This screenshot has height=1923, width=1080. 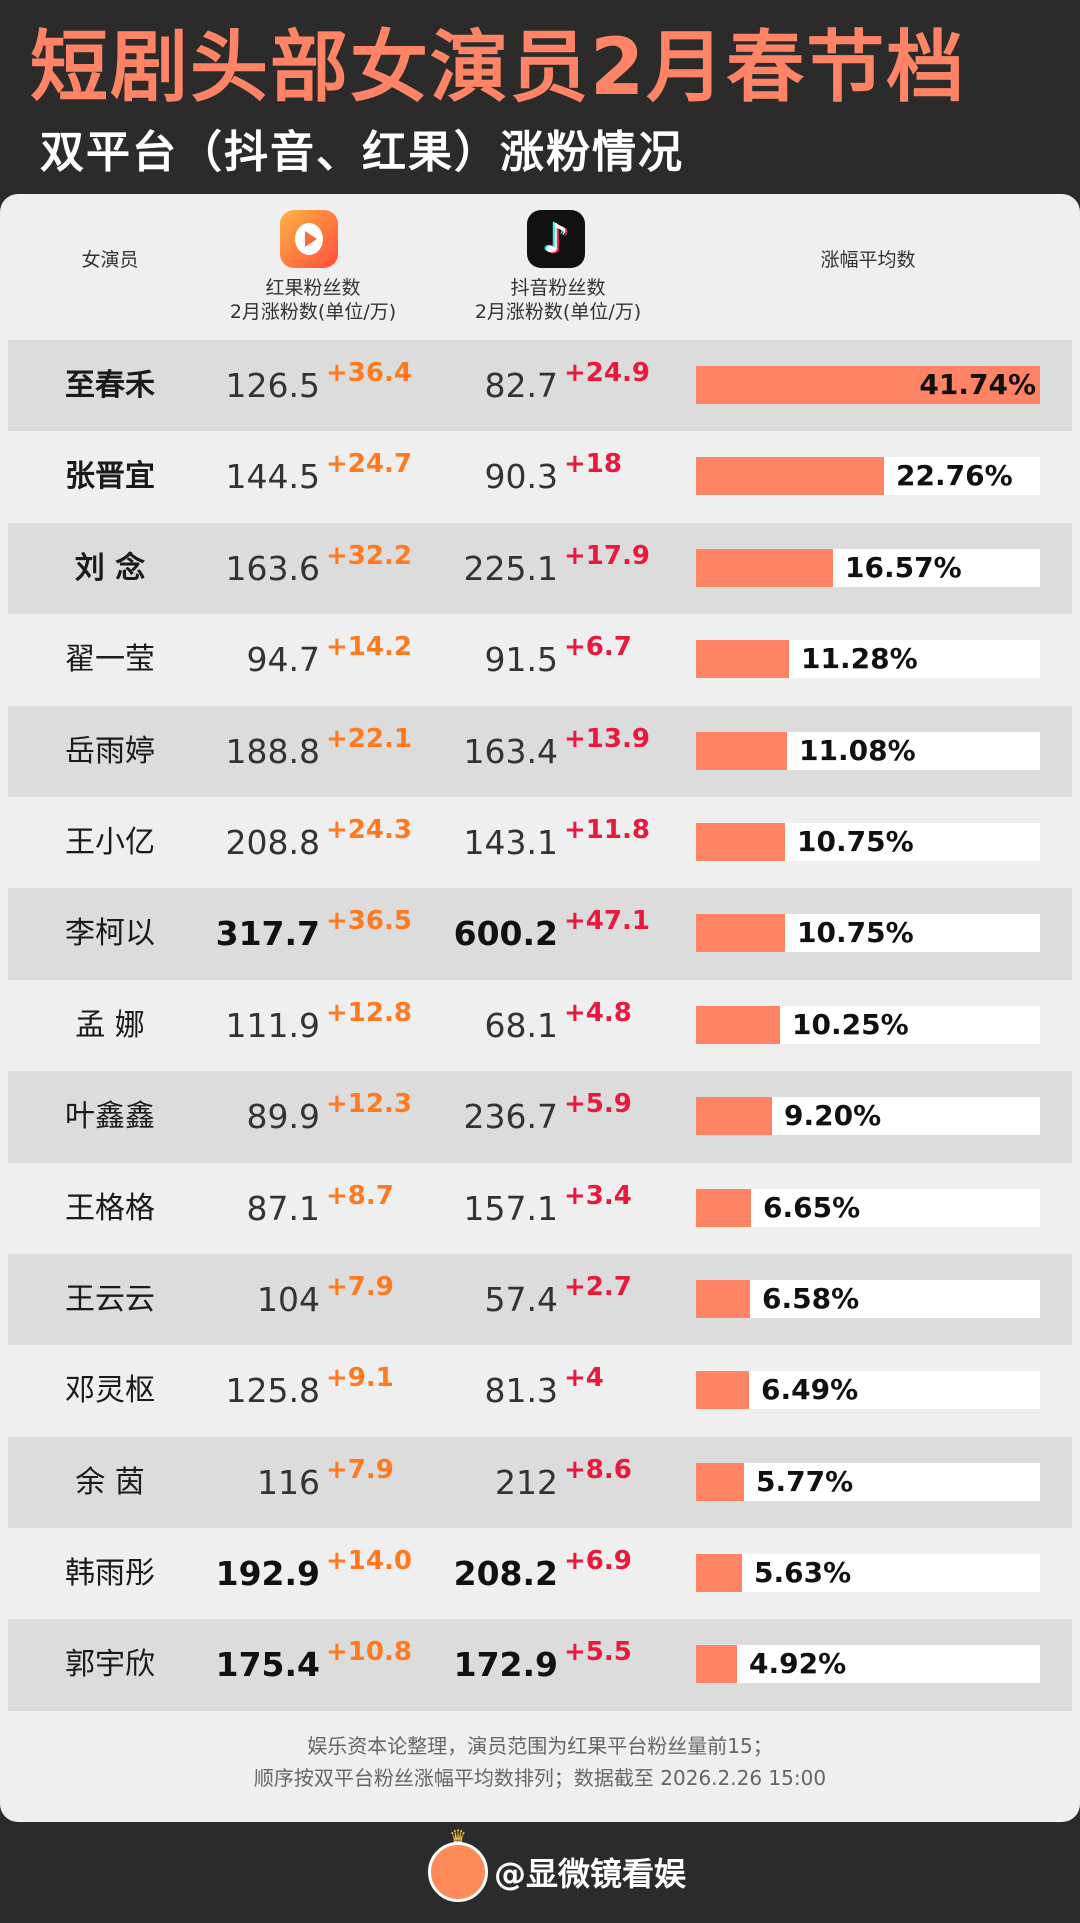 What do you see at coordinates (510, 1117) in the screenshot?
I see `douyin-fans: 236.7` at bounding box center [510, 1117].